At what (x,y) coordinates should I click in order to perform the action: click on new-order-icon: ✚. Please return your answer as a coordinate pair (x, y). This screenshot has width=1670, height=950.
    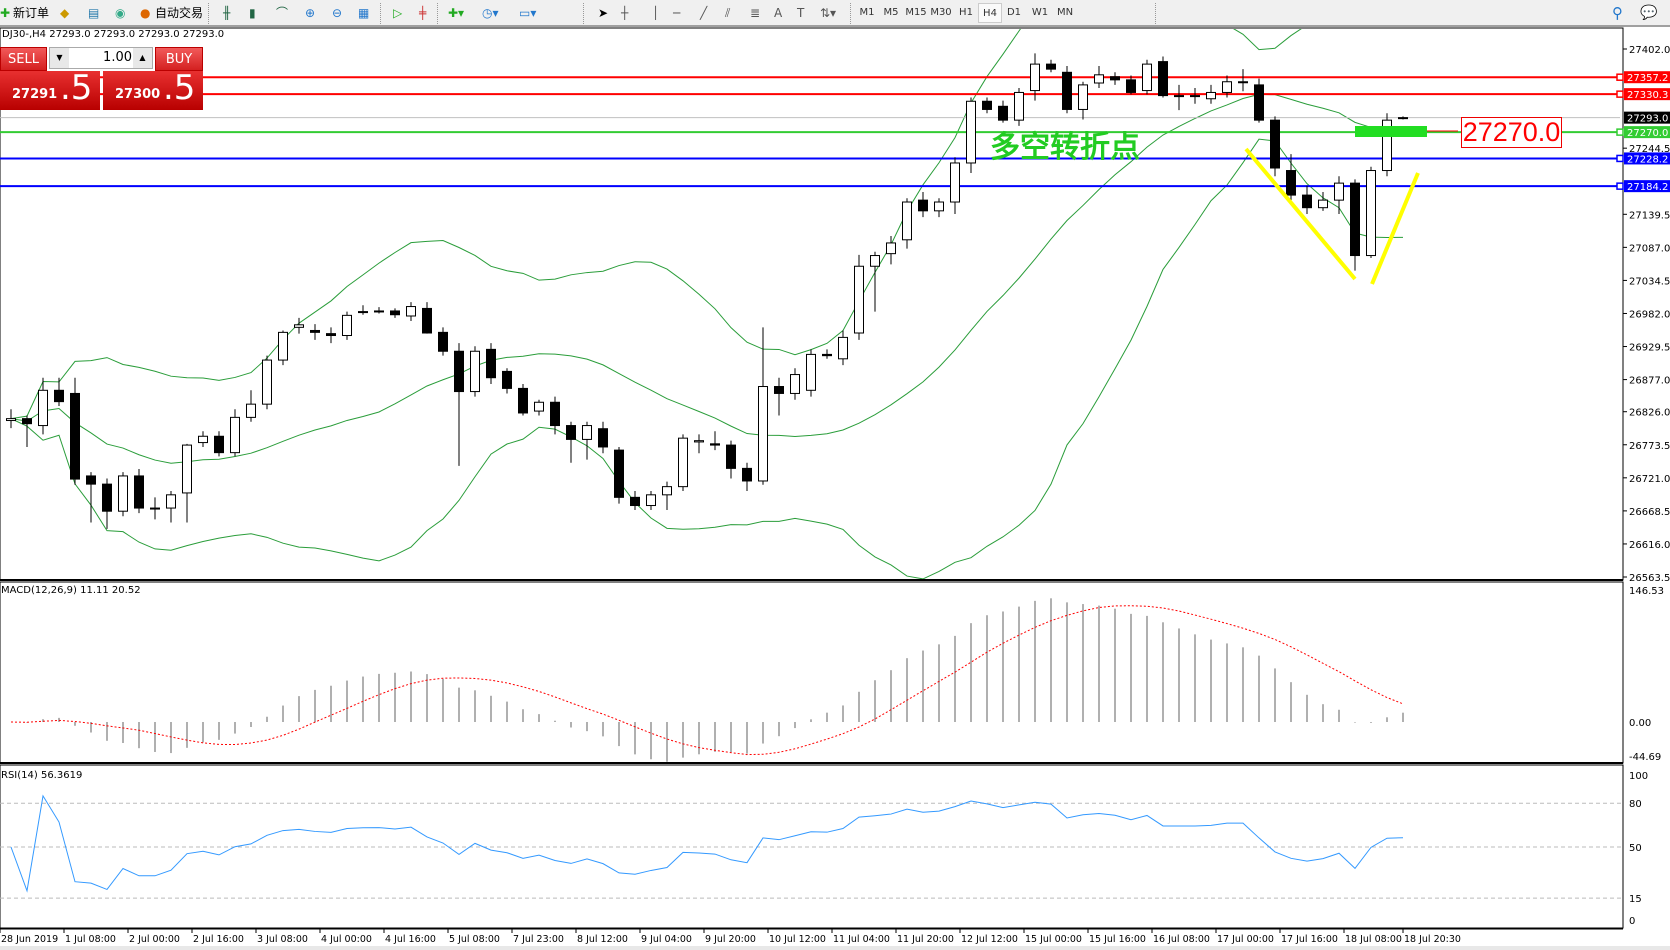
    Looking at the image, I should click on (5, 13).